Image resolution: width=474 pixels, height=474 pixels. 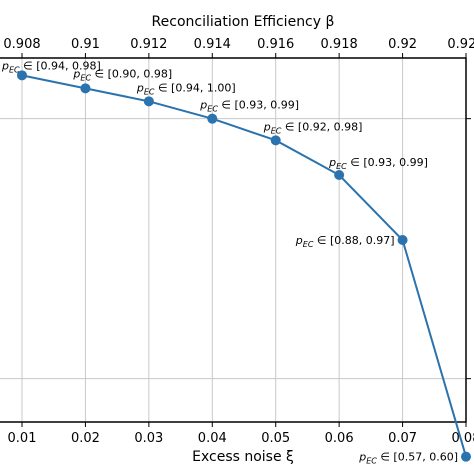 What do you see at coordinates (275, 438) in the screenshot?
I see `bottom-tick-label: 0.05` at bounding box center [275, 438].